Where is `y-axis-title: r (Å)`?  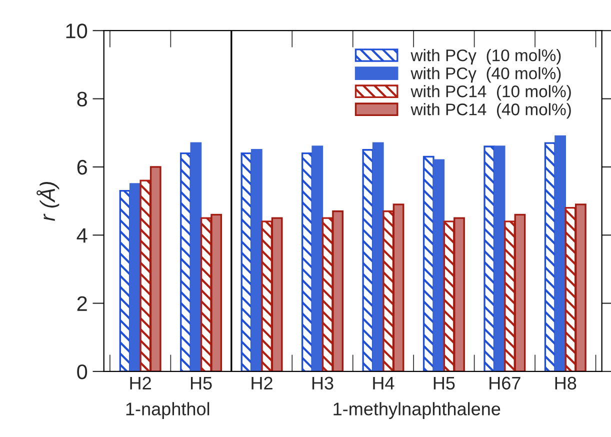
y-axis-title: r (Å) is located at coordinates (48, 201).